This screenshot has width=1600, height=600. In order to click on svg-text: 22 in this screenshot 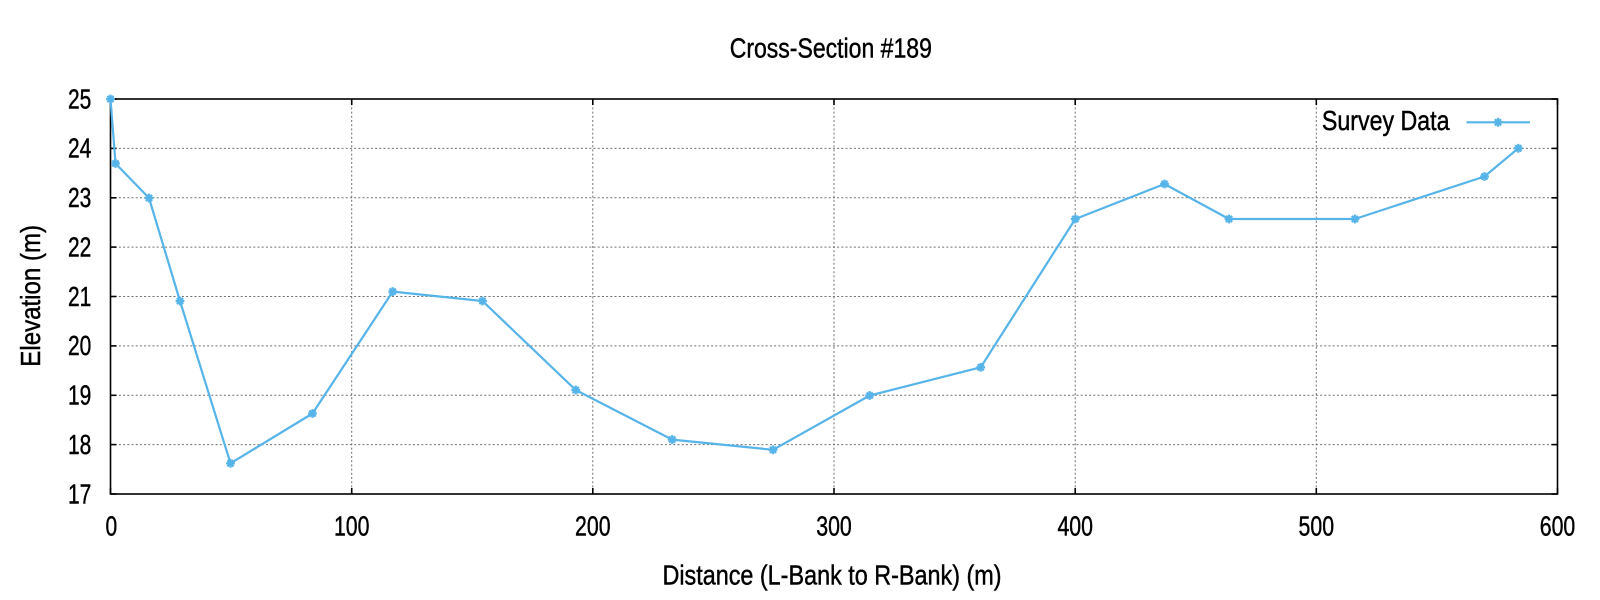, I will do `click(79, 246)`.